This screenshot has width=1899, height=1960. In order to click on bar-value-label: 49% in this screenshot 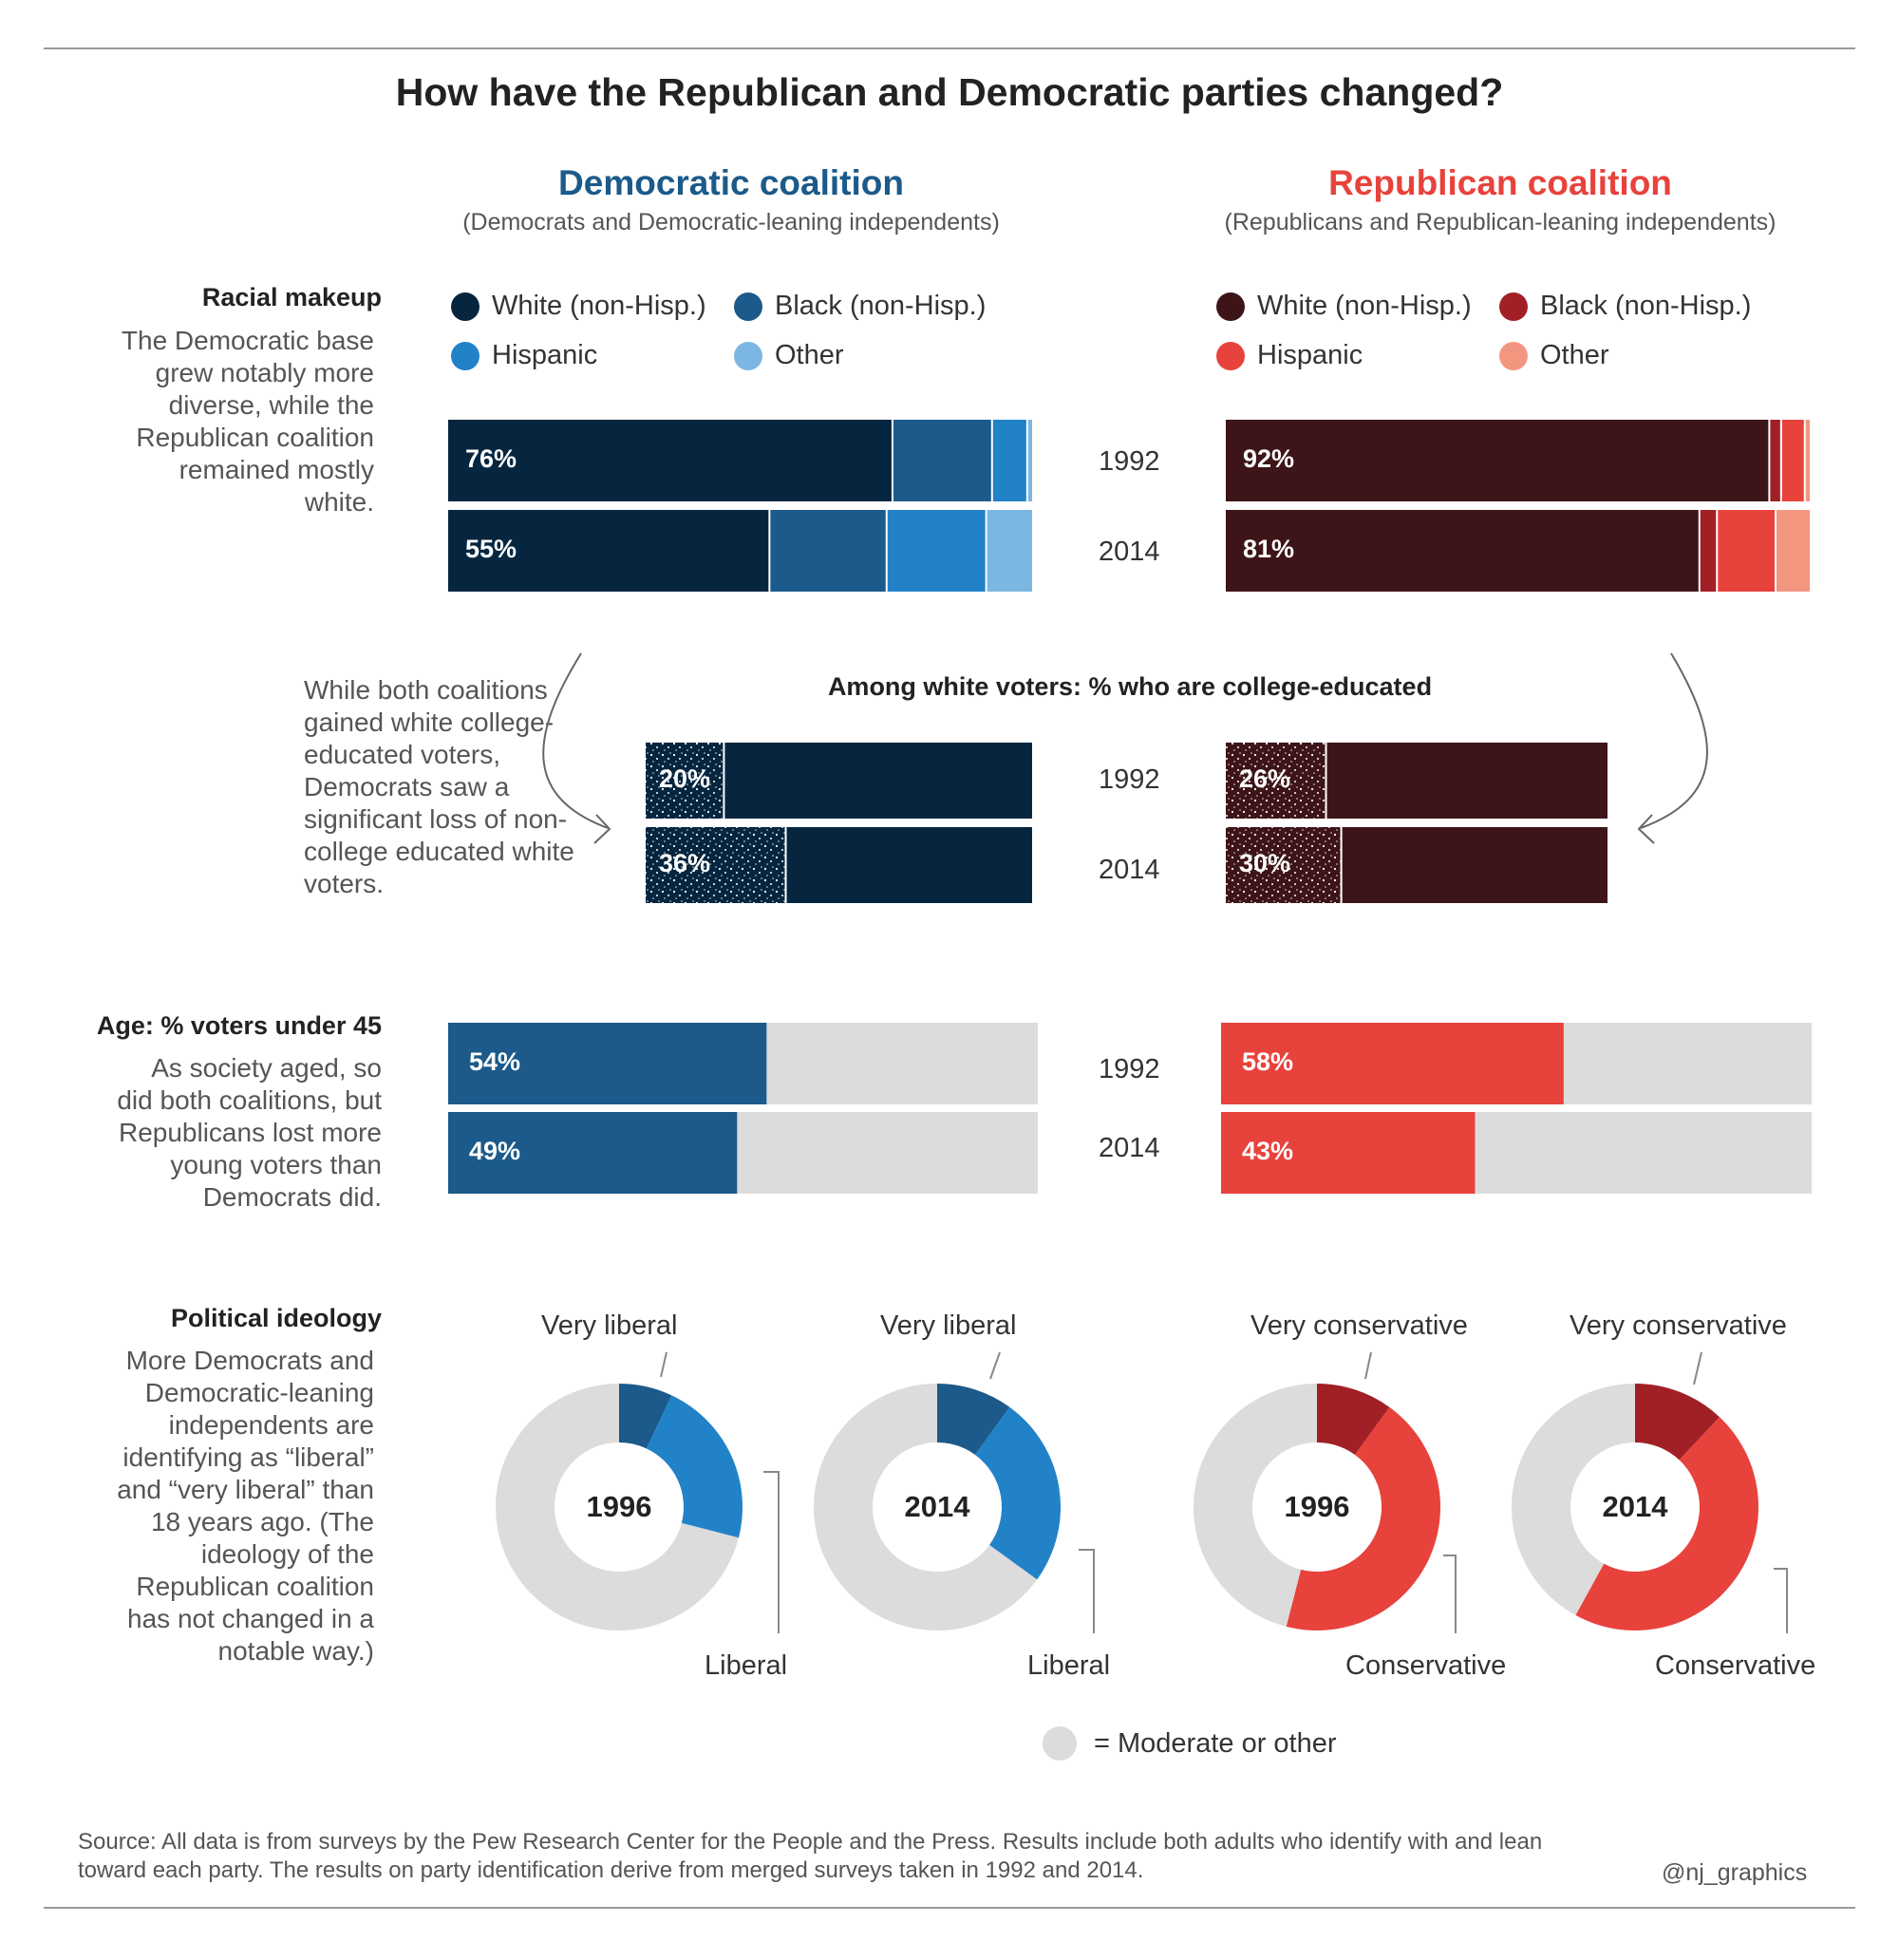, I will do `click(494, 1151)`.